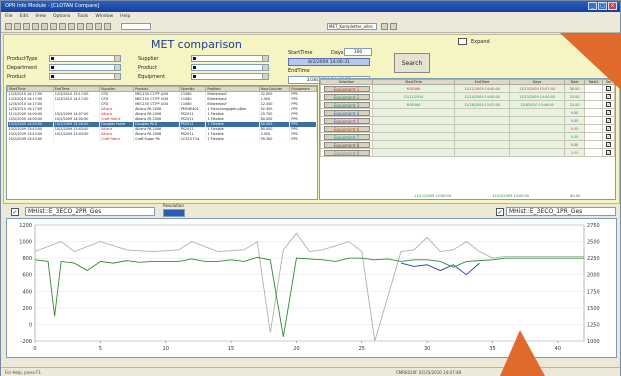  Describe the element at coordinates (156, 89) in the screenshot. I see `column-header: Product` at that location.